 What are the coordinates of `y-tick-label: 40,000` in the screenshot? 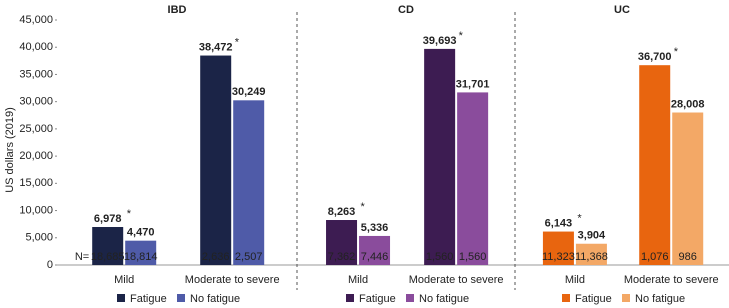 It's located at (36, 47).